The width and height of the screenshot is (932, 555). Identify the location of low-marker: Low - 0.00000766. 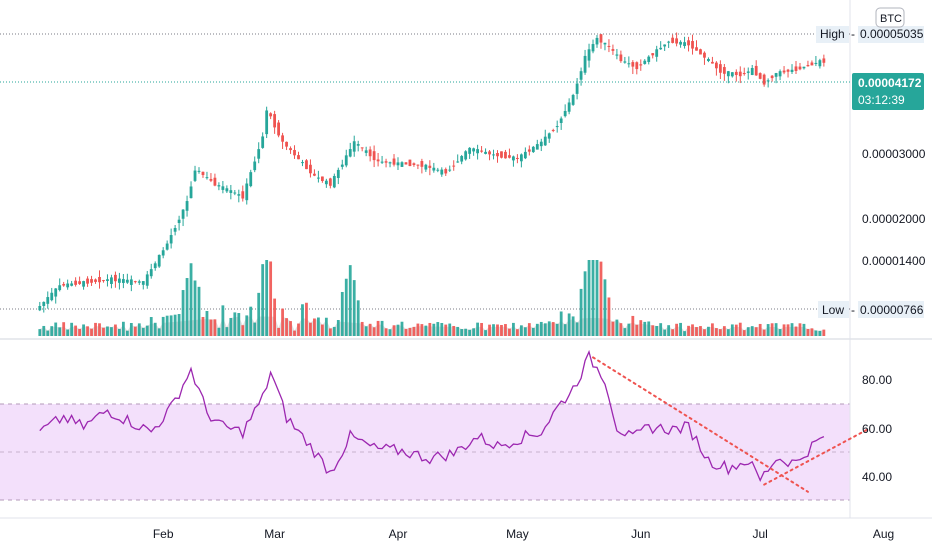
(871, 309).